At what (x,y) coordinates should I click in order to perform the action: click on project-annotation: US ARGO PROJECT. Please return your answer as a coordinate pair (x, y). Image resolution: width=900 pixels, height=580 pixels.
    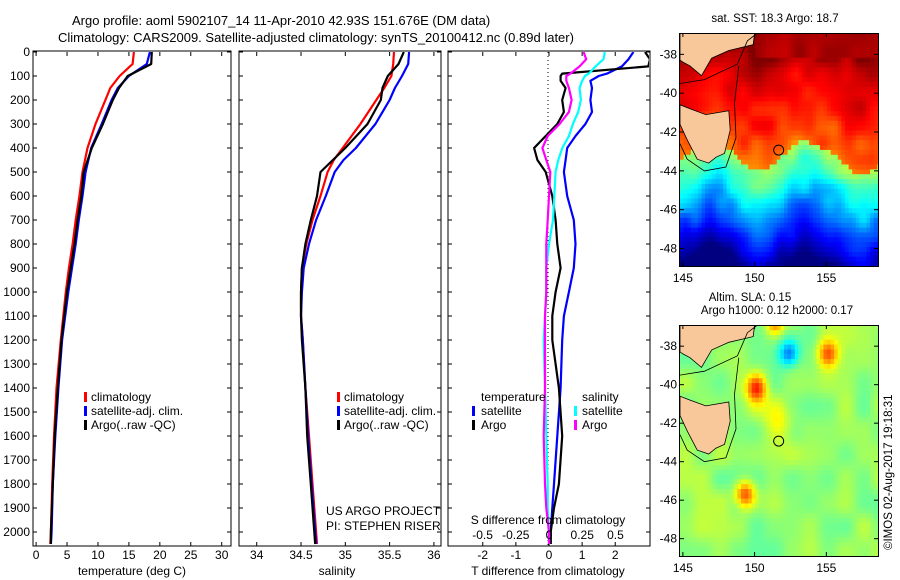
    Looking at the image, I should click on (383, 511).